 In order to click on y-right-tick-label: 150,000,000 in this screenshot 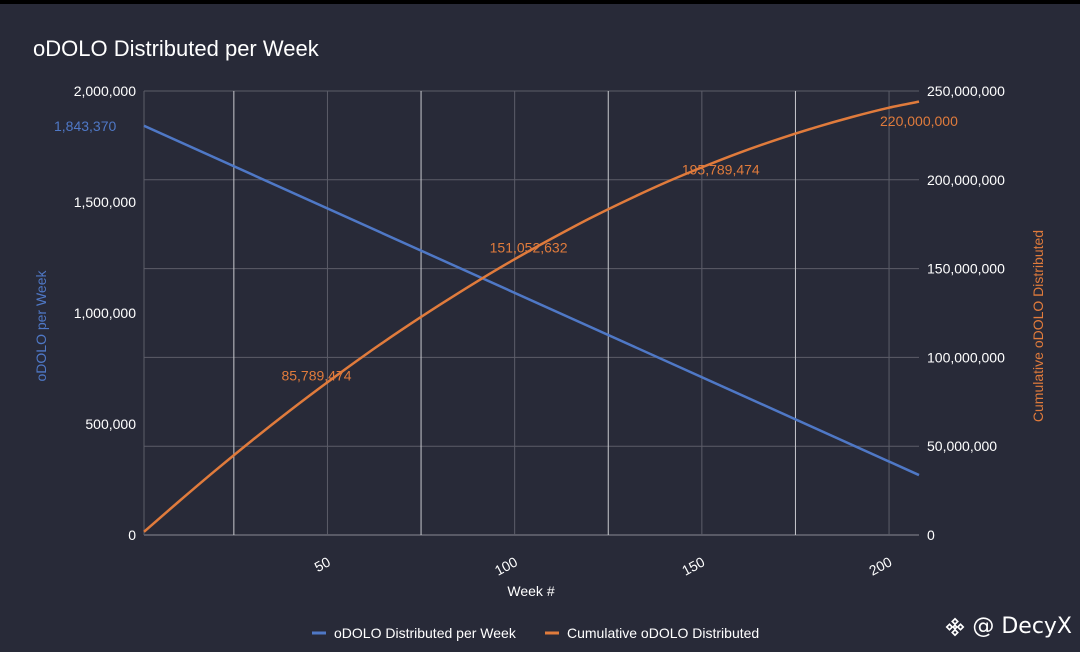, I will do `click(966, 269)`.